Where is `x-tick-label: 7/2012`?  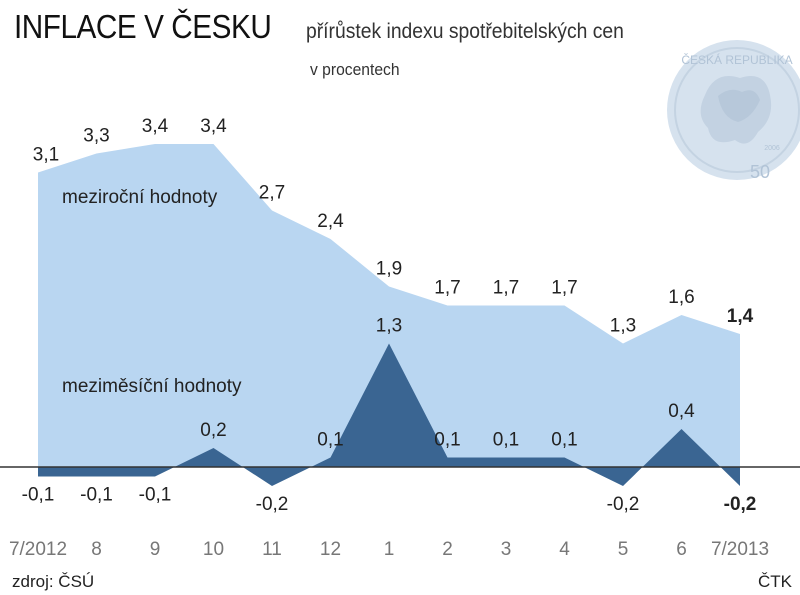 x-tick-label: 7/2012 is located at coordinates (38, 549).